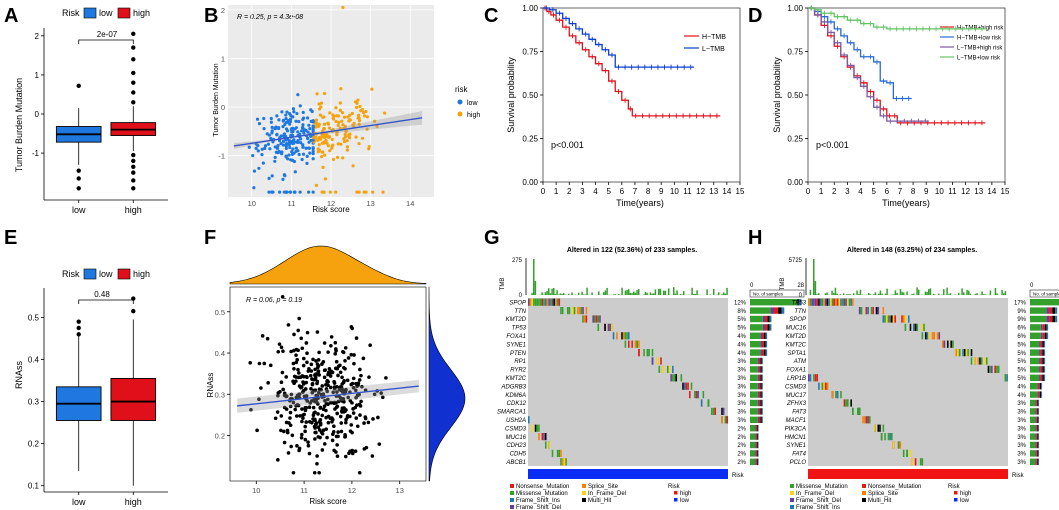 The width and height of the screenshot is (1059, 510). What do you see at coordinates (517, 303) in the screenshot?
I see `gene-label: SPOP` at bounding box center [517, 303].